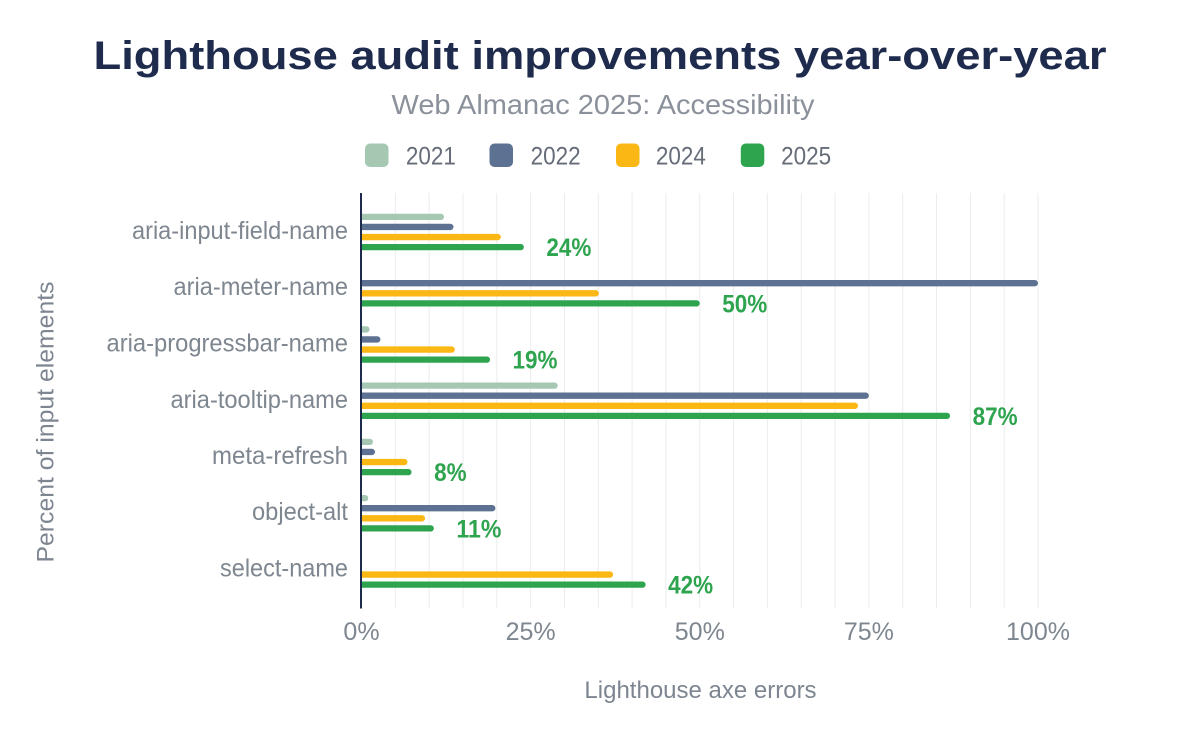 The width and height of the screenshot is (1200, 742). I want to click on svg-text: aria-progressbar-name, so click(228, 344).